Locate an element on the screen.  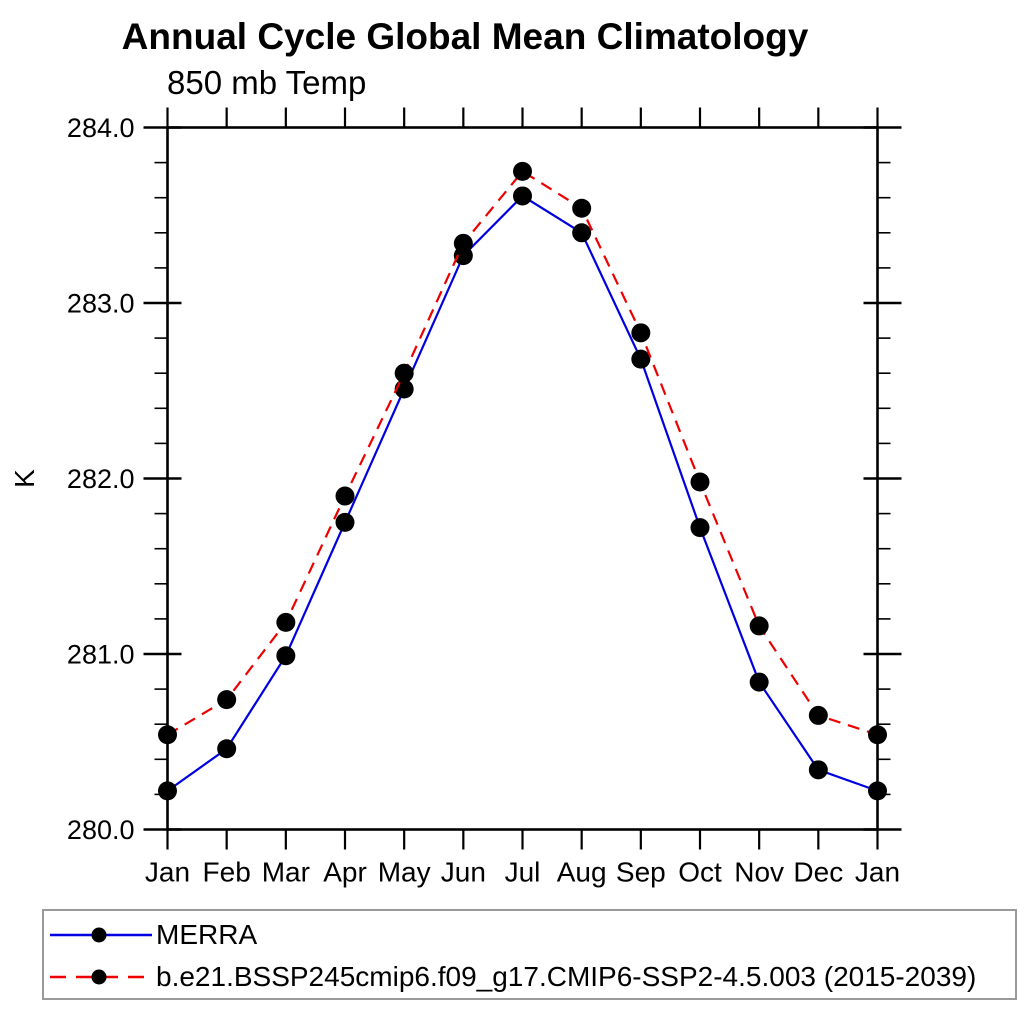
y-axis-label: K is located at coordinates (24, 478).